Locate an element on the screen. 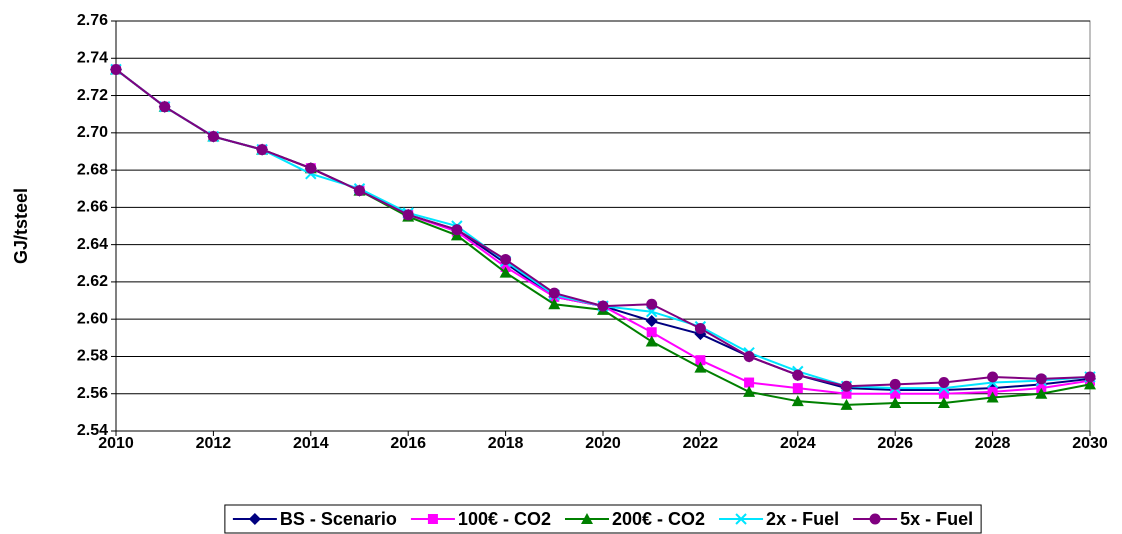  y-tick-label: 2.68 is located at coordinates (92, 169).